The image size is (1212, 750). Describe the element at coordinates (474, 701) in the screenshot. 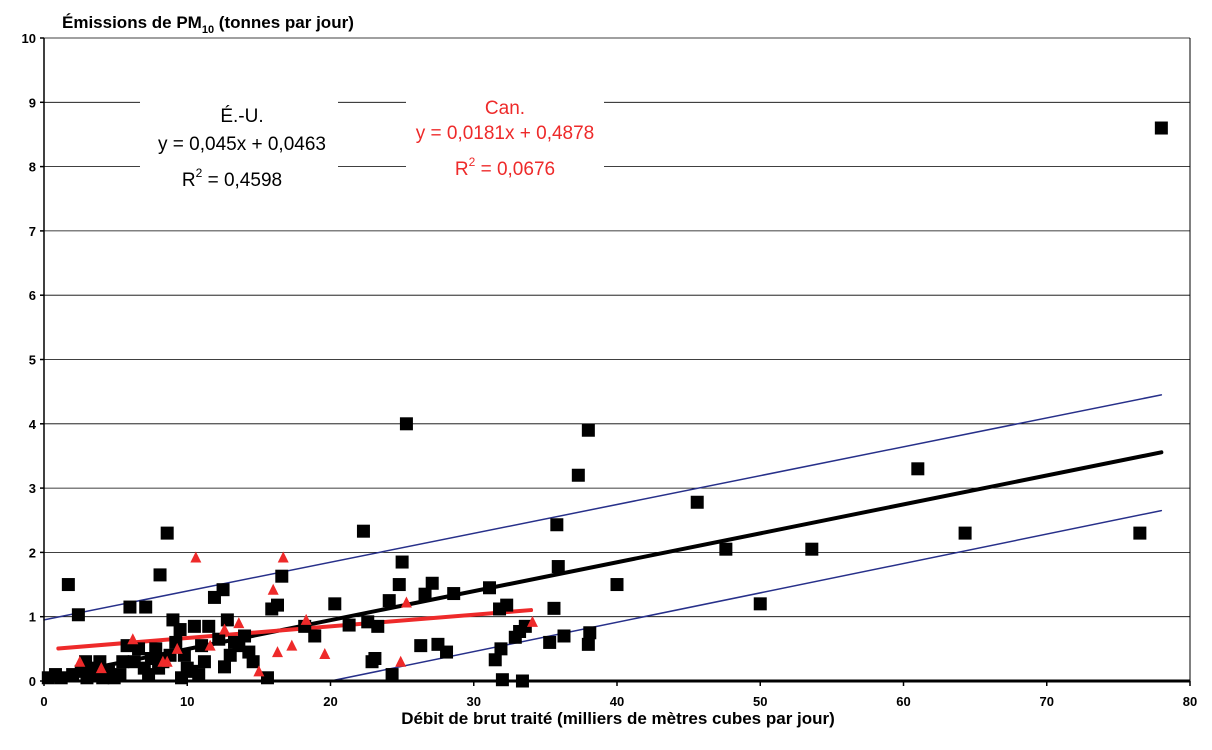

I see `x-tick-label: 30` at that location.